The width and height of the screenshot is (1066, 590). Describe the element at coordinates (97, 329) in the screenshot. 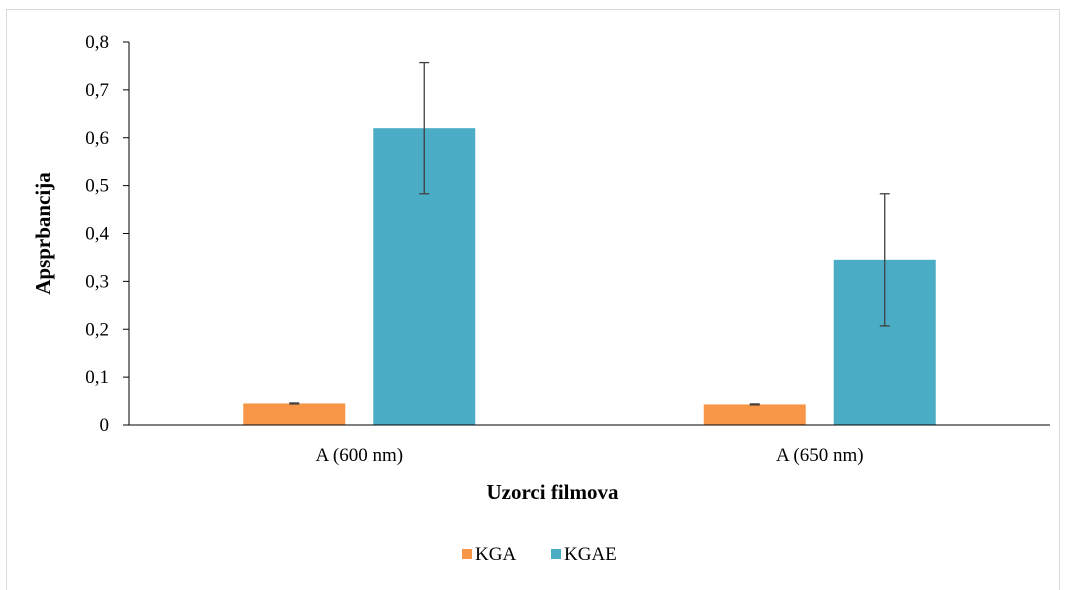

I see `y-tick-label: 0,2` at that location.